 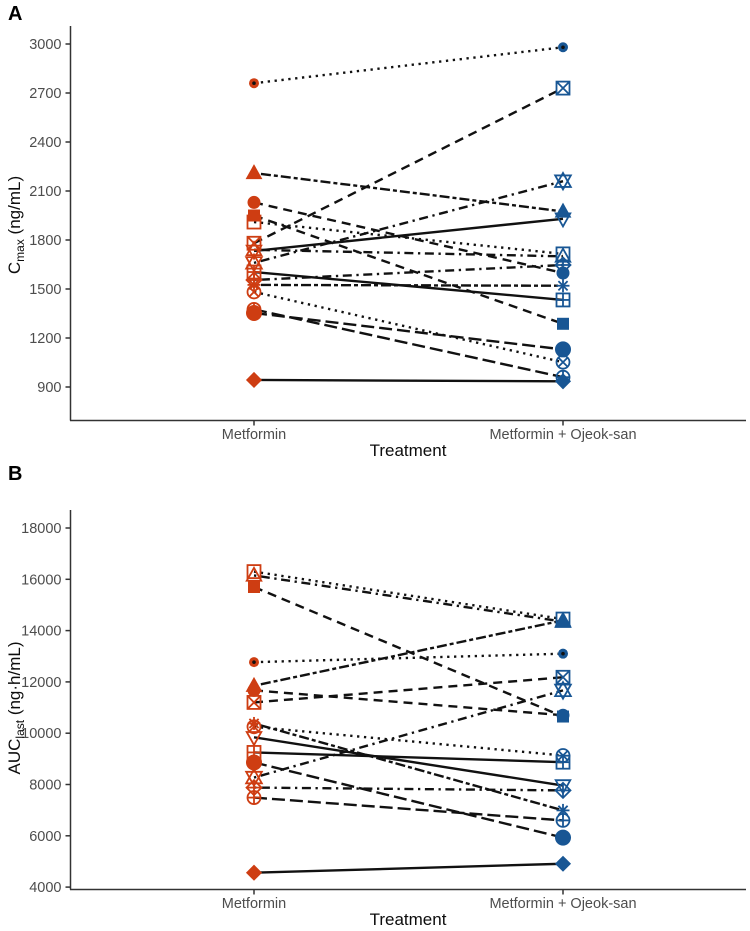 I want to click on marker-filled-triangle-icon, so click(x=254, y=172).